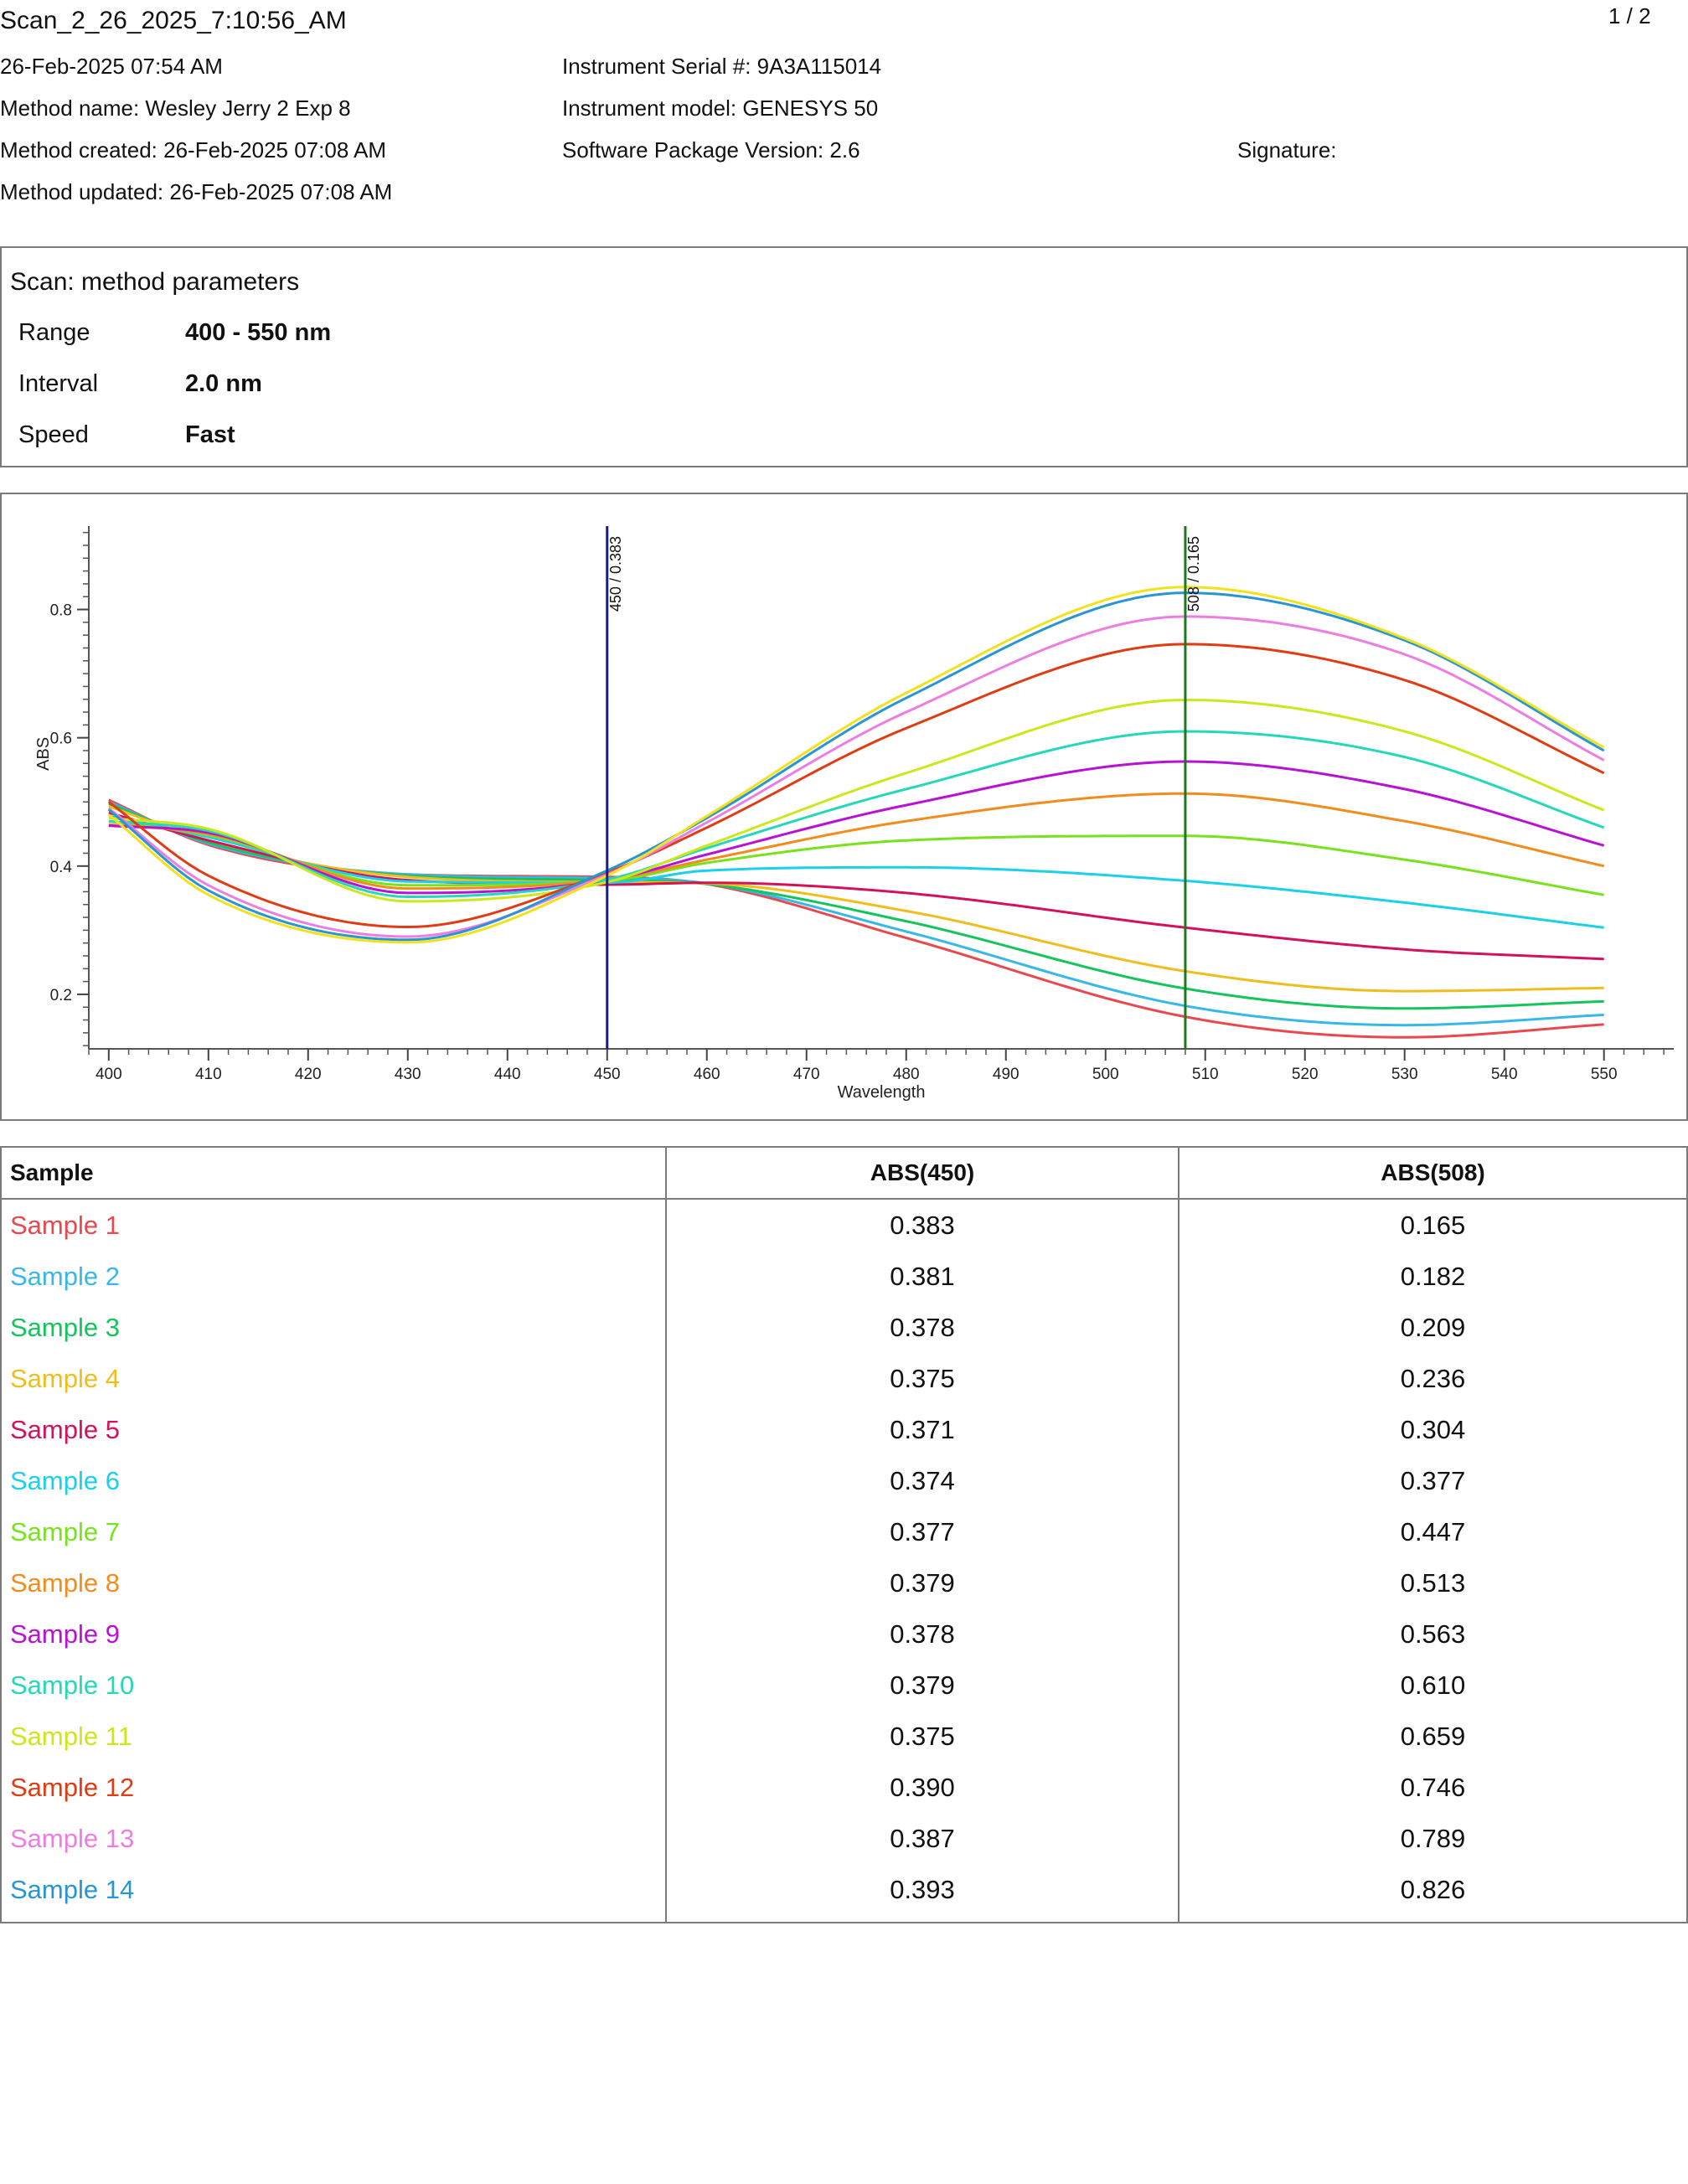 Image resolution: width=1688 pixels, height=2184 pixels. What do you see at coordinates (1433, 1276) in the screenshot?
I see `abs508-cell: 0.182` at bounding box center [1433, 1276].